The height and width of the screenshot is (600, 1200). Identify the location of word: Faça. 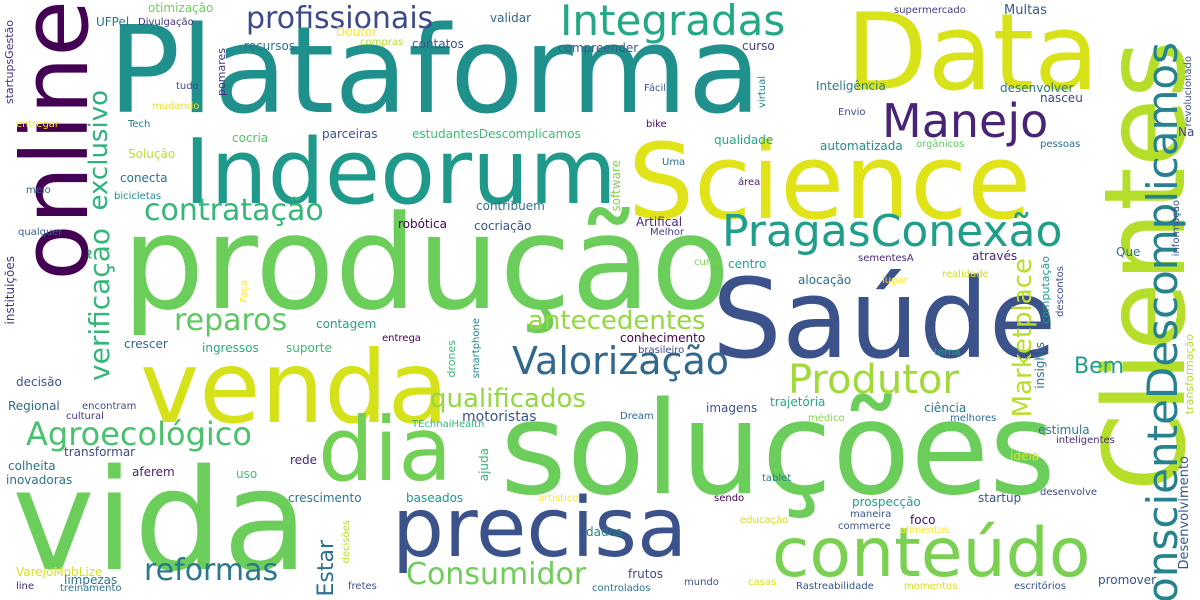
(244, 291).